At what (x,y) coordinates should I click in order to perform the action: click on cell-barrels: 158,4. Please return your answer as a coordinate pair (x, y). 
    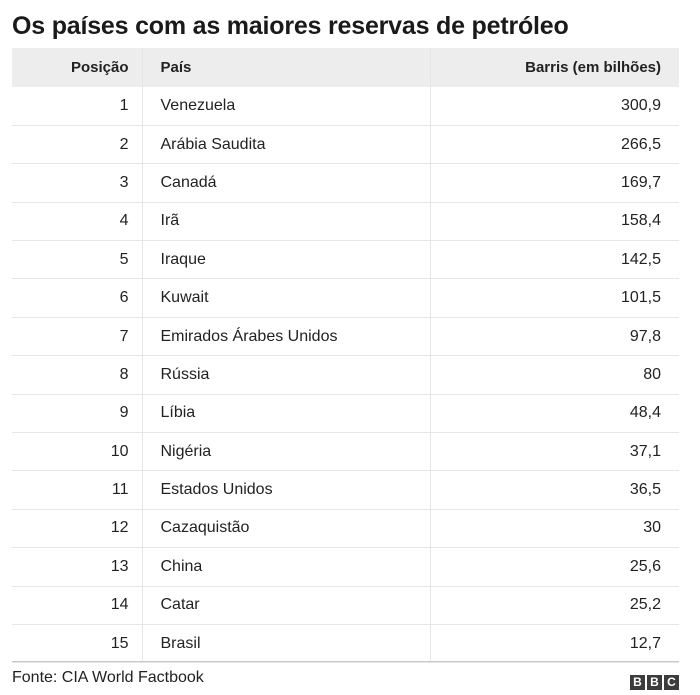
    Looking at the image, I should click on (554, 222).